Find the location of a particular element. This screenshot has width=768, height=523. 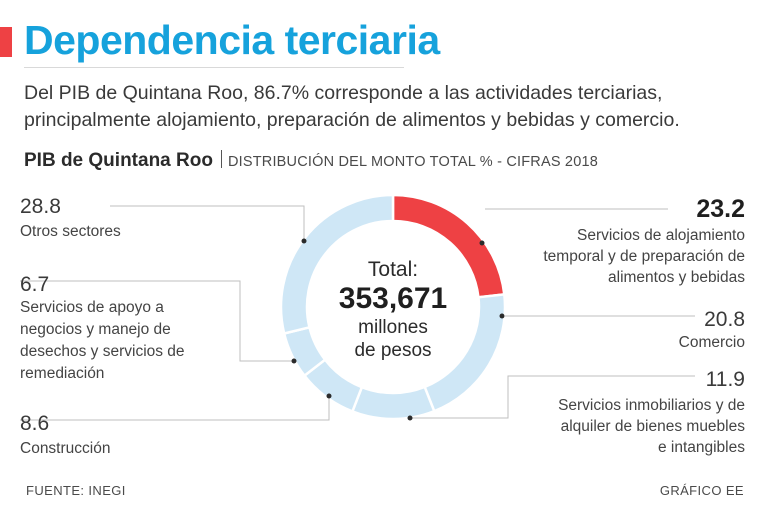

slice-value-5: 6.7 is located at coordinates (34, 284).